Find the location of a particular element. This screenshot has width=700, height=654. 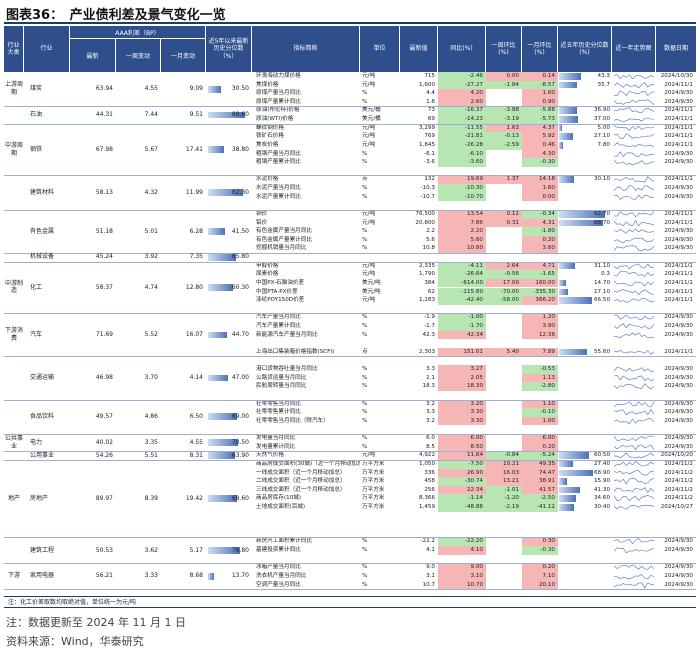

percentile-cell: 92.70 is located at coordinates (585, 214).